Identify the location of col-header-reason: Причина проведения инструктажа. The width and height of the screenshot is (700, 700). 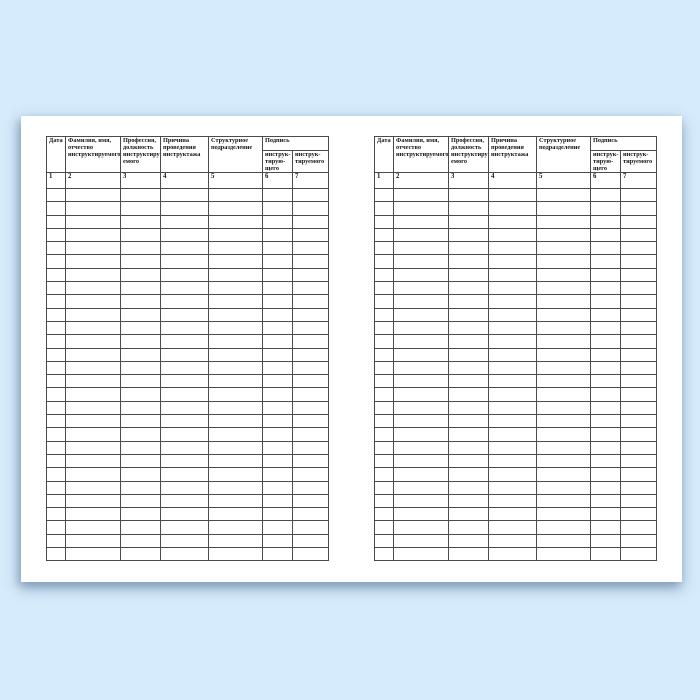
(184, 154).